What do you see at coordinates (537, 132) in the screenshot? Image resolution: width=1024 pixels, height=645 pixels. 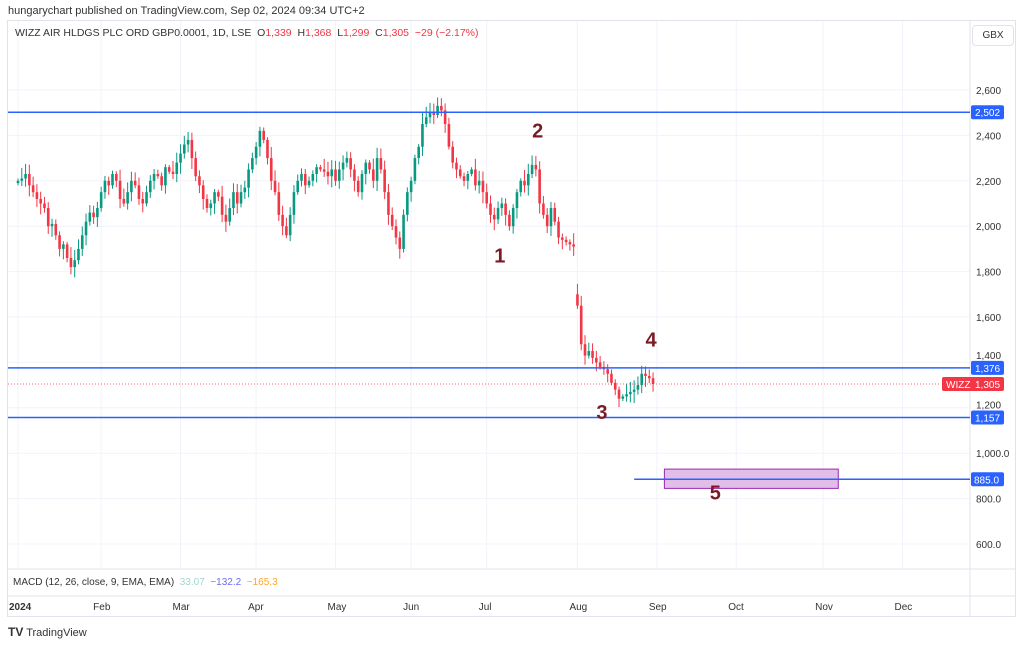 I see `wave-label-2: 2` at bounding box center [537, 132].